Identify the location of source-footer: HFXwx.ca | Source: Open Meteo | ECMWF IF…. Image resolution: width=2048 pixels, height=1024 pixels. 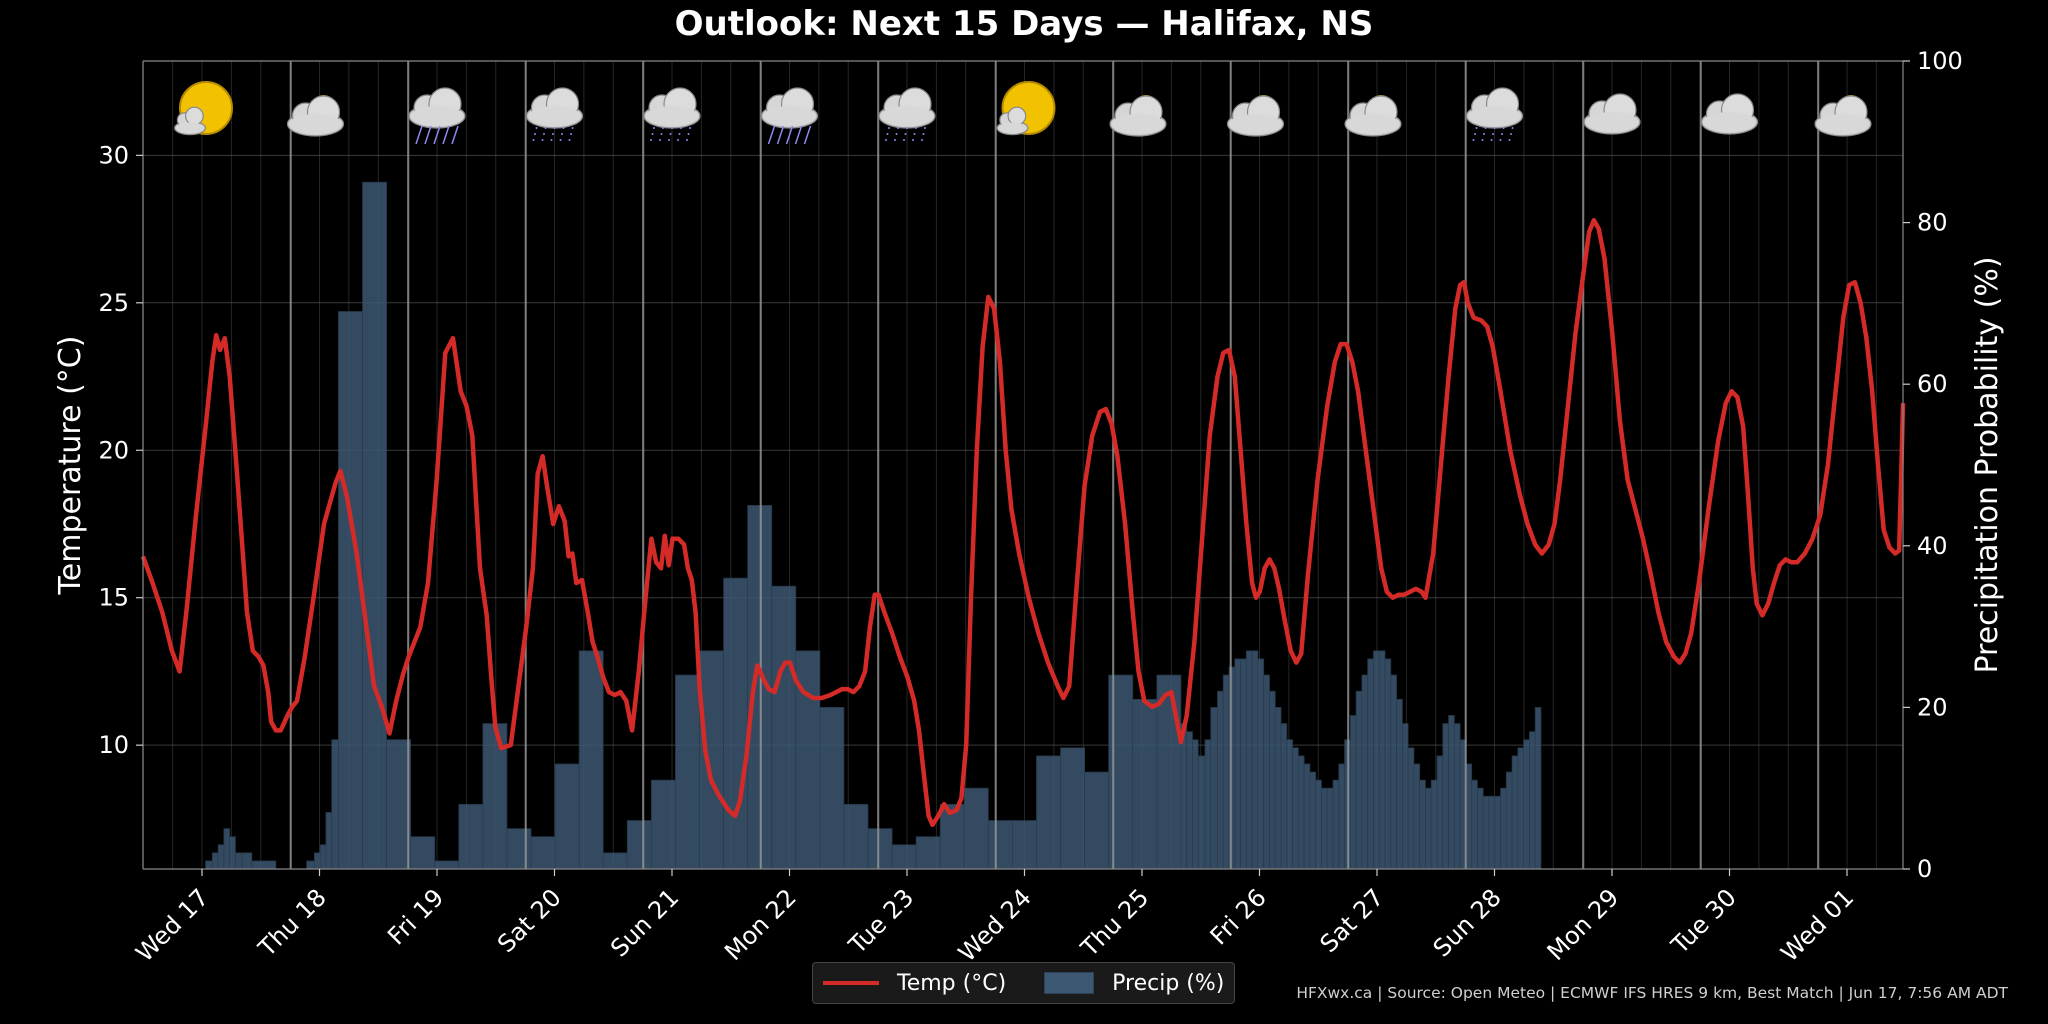
(1652, 993).